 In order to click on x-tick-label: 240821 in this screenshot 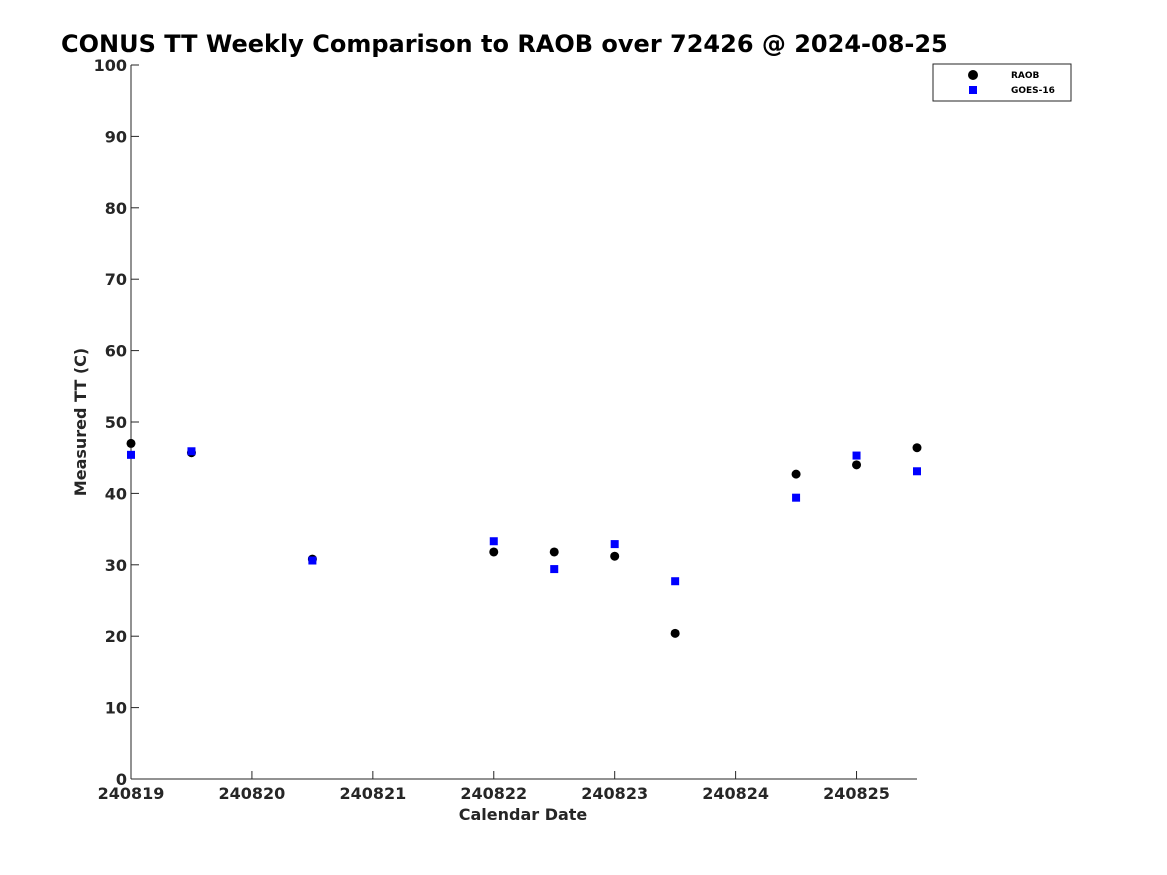, I will do `click(372, 793)`.